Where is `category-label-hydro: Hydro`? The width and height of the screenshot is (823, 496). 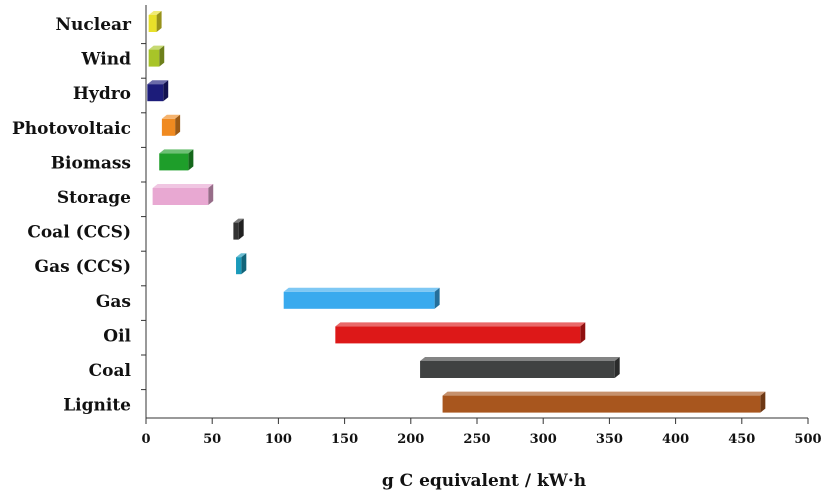 category-label-hydro: Hydro is located at coordinates (102, 94).